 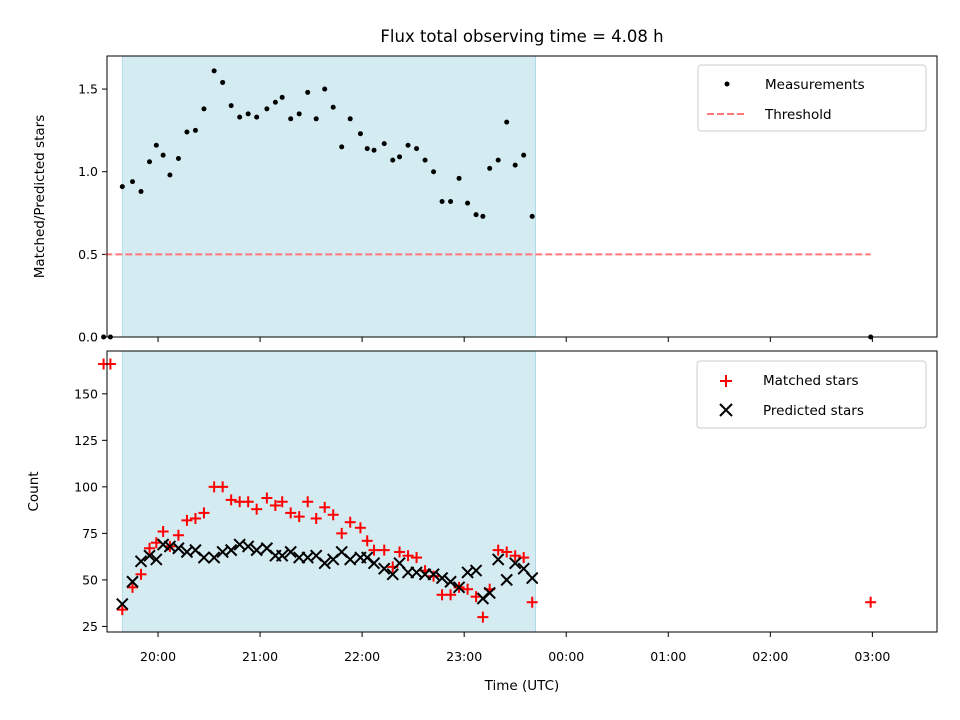 I want to click on bottom-y-axis-label: Count, so click(x=34, y=491).